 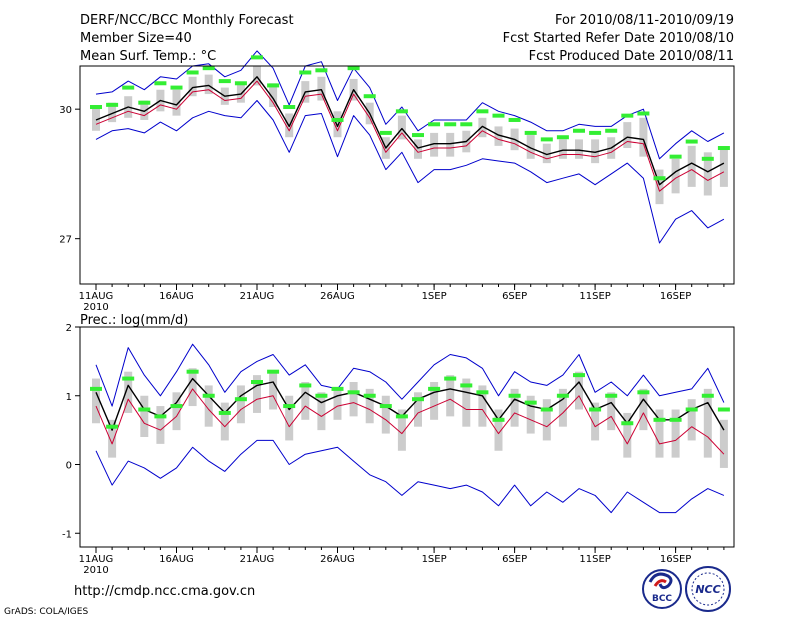 I want to click on prec-ytick-label-1: 0, so click(x=69, y=466).